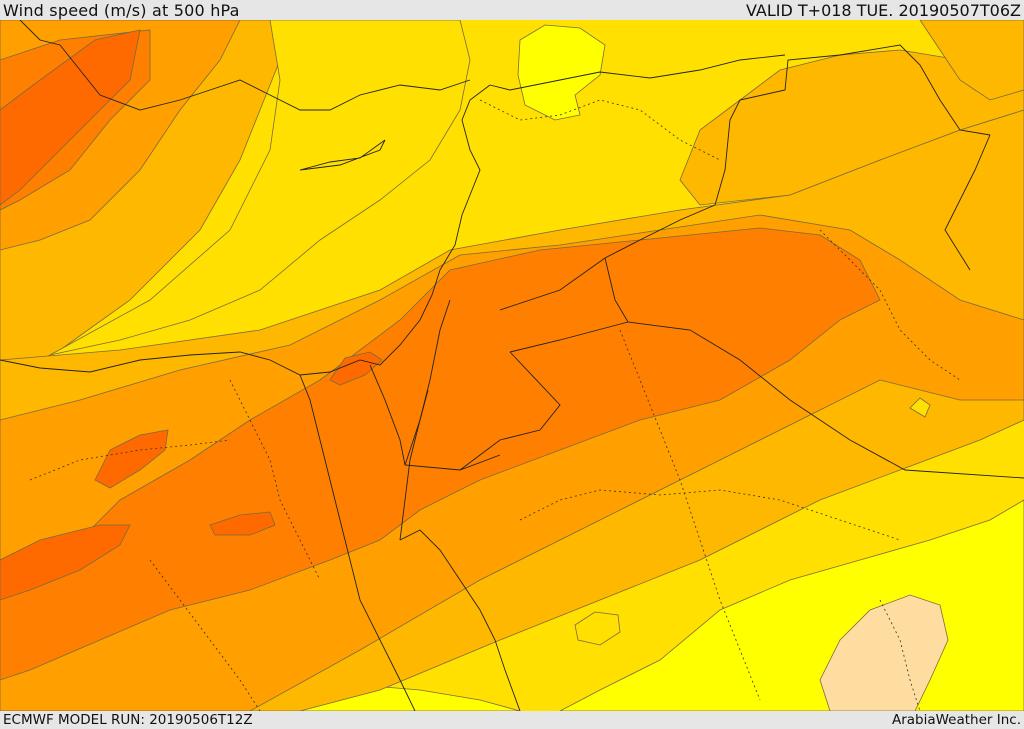 This screenshot has height=729, width=1024. What do you see at coordinates (884, 652) in the screenshot?
I see `wind-band-pale` at bounding box center [884, 652].